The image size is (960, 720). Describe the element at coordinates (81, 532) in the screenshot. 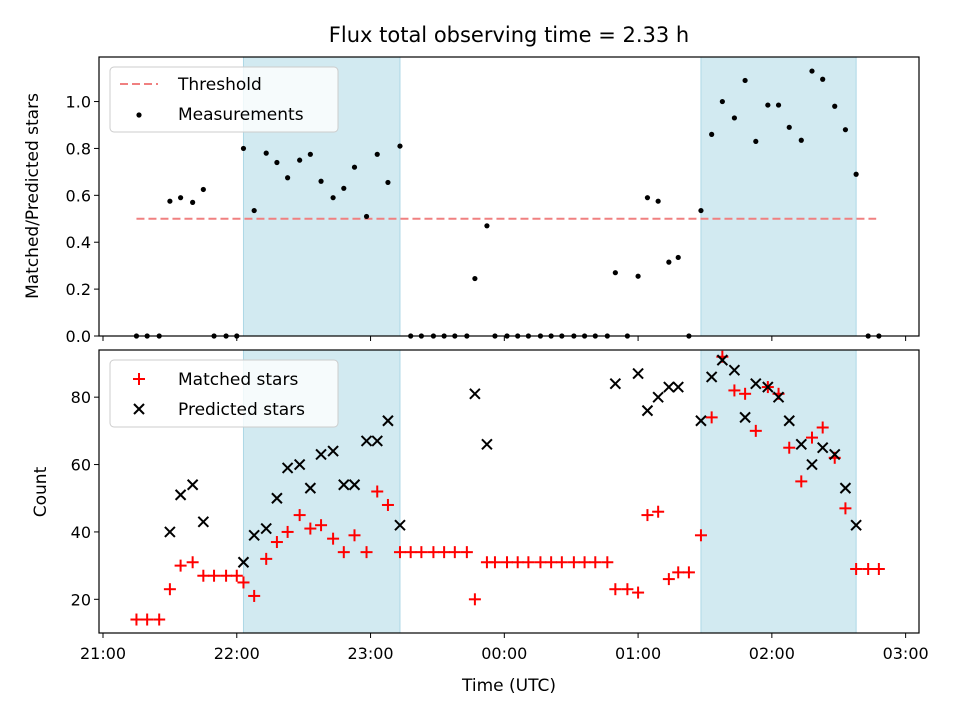

I see `bot-ytick-label-1: 40` at that location.